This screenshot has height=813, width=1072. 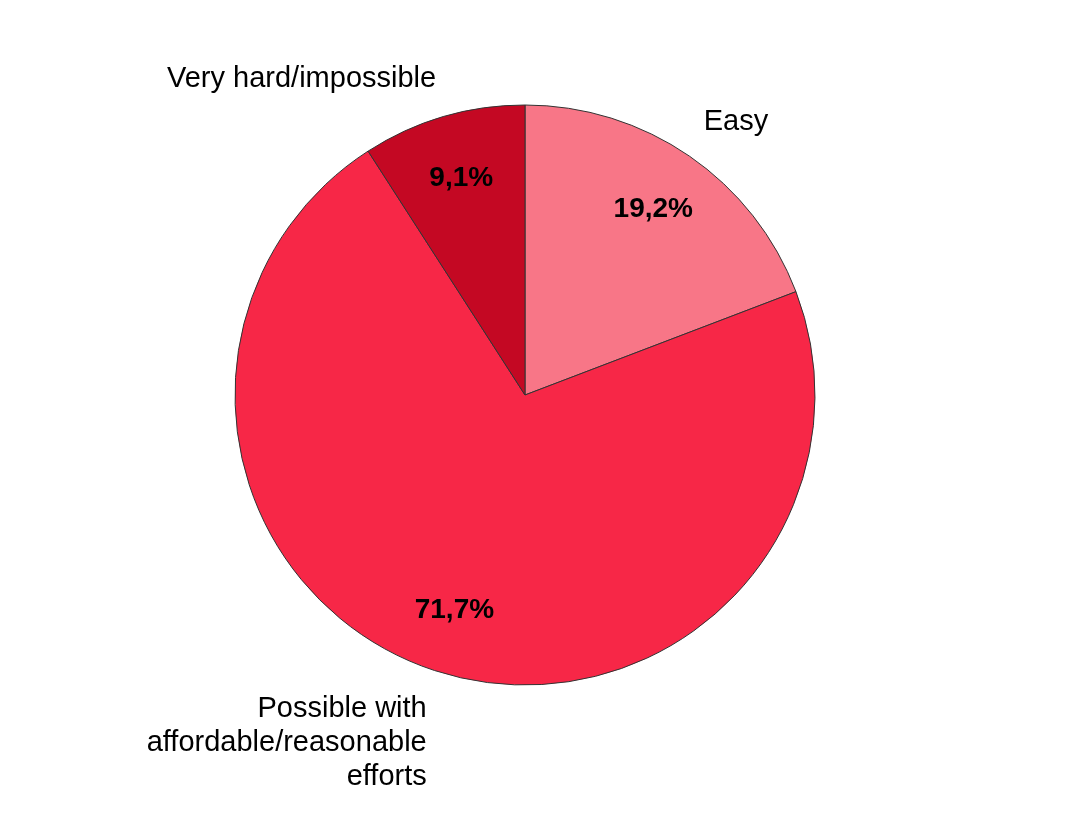 What do you see at coordinates (286, 741) in the screenshot?
I see `slice-label: Possible with affordable/reasonable efforts` at bounding box center [286, 741].